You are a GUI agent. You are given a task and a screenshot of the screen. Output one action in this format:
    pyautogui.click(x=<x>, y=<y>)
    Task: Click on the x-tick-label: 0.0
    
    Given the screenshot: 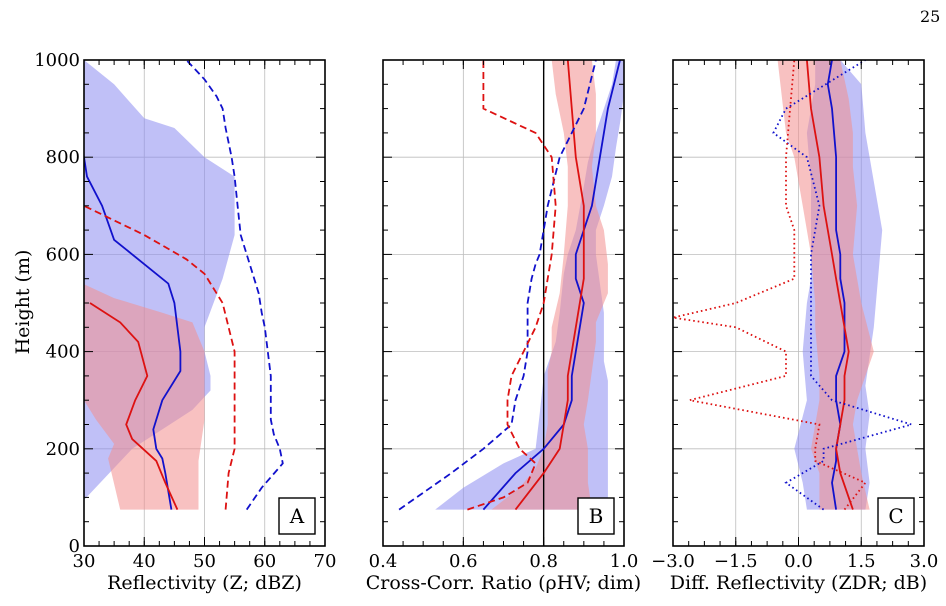 What is the action you would take?
    pyautogui.click(x=798, y=561)
    